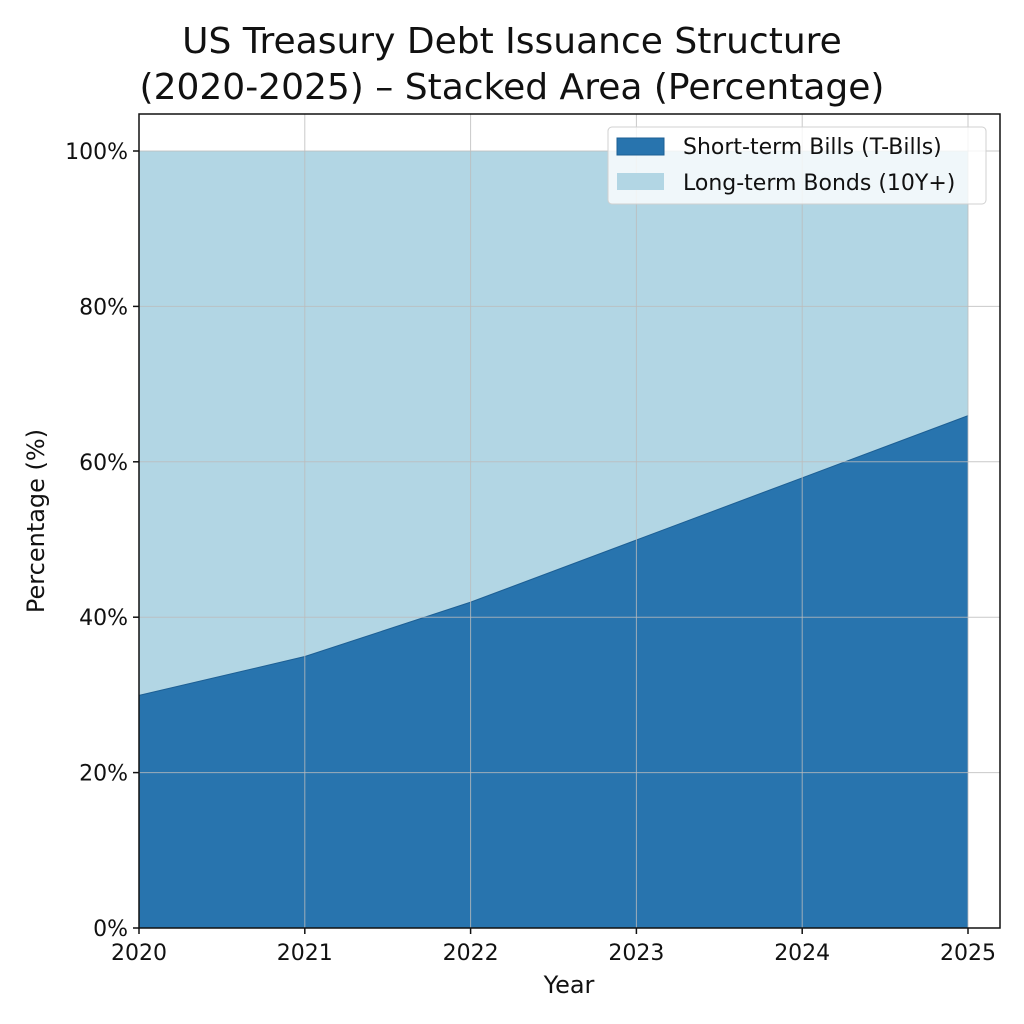 Image resolution: width=1024 pixels, height=1024 pixels. What do you see at coordinates (471, 953) in the screenshot?
I see `x-tick-label: 2022` at bounding box center [471, 953].